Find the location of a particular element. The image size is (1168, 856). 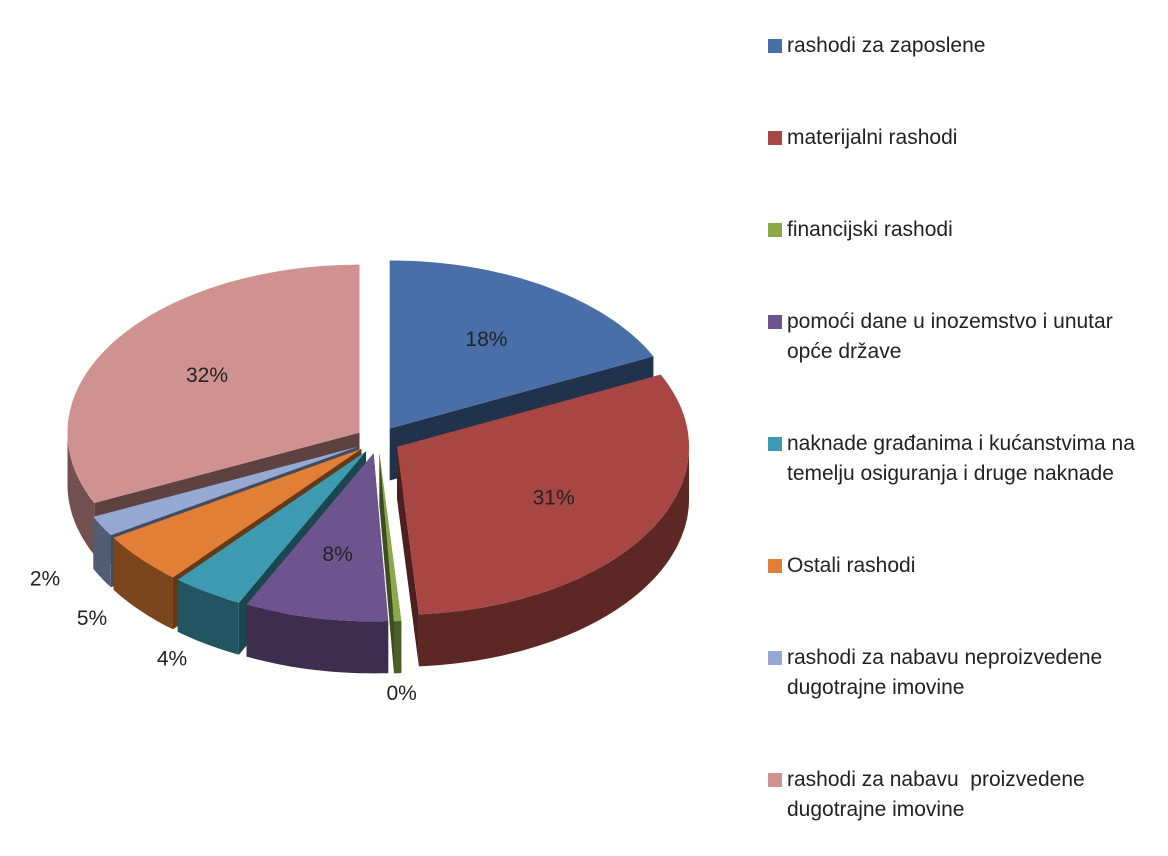

legend-label: materijalni rashodi is located at coordinates (872, 137).